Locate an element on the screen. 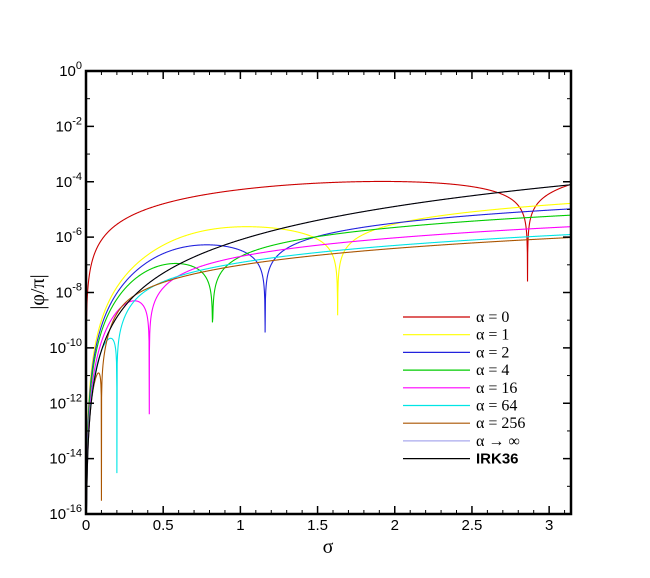 This screenshot has height=578, width=650. legend-entry: α = 256 is located at coordinates (500, 423).